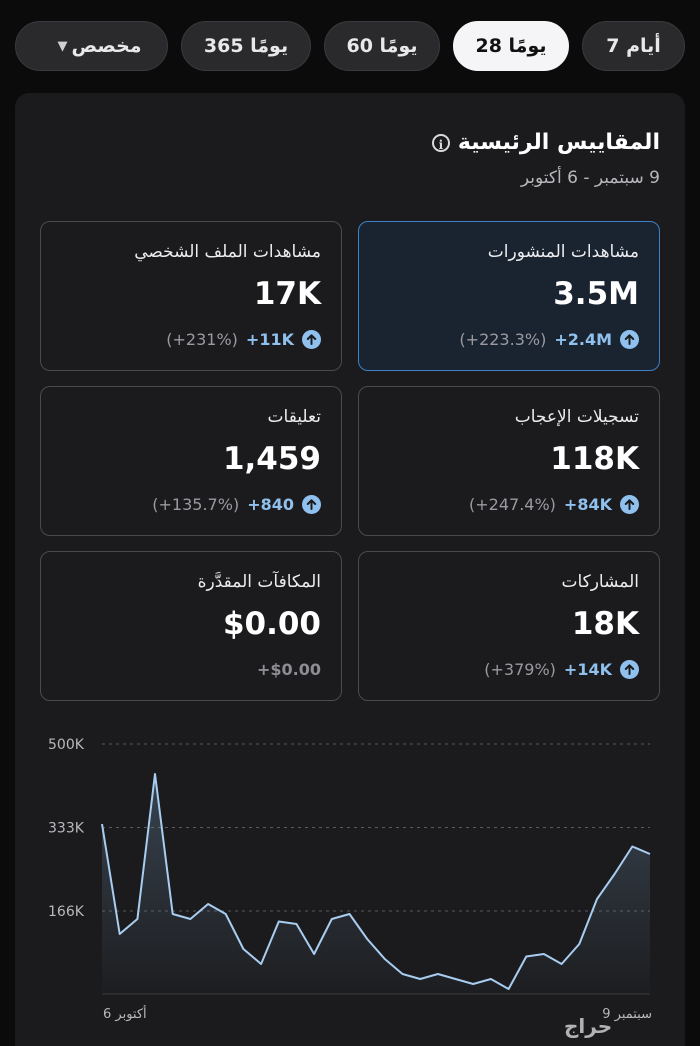 The width and height of the screenshot is (700, 1046). I want to click on metric-value: $0.00, so click(271, 624).